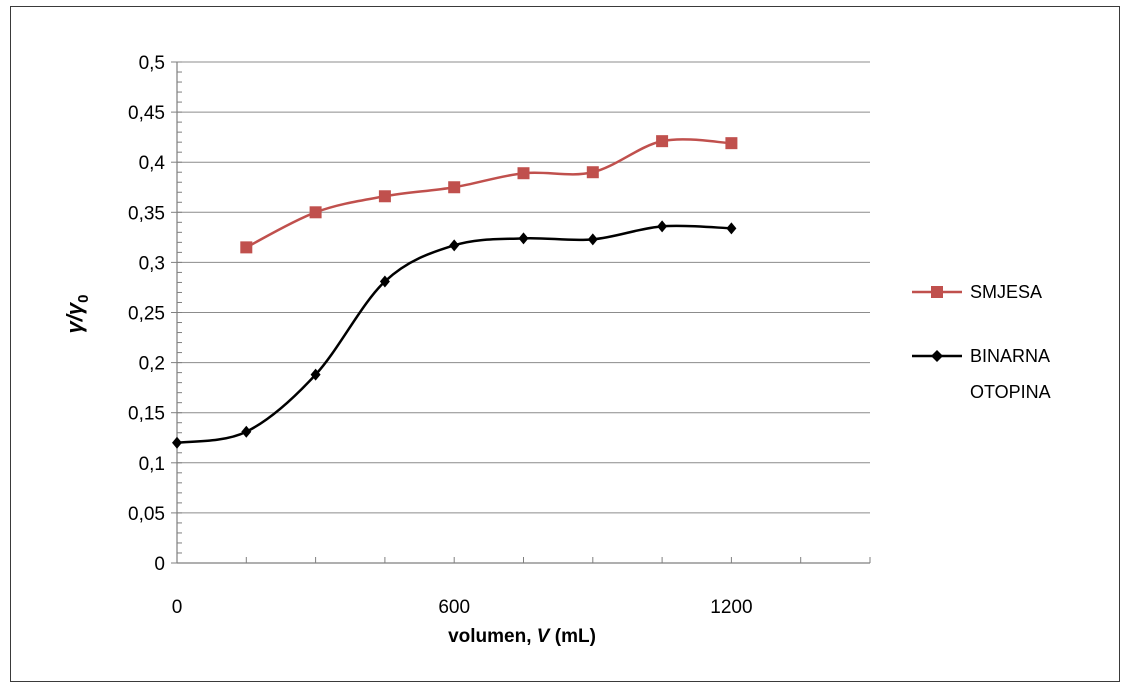 The height and width of the screenshot is (689, 1130). What do you see at coordinates (983, 342) in the screenshot?
I see `legend: SMJESA BINARNA OTOPINA` at bounding box center [983, 342].